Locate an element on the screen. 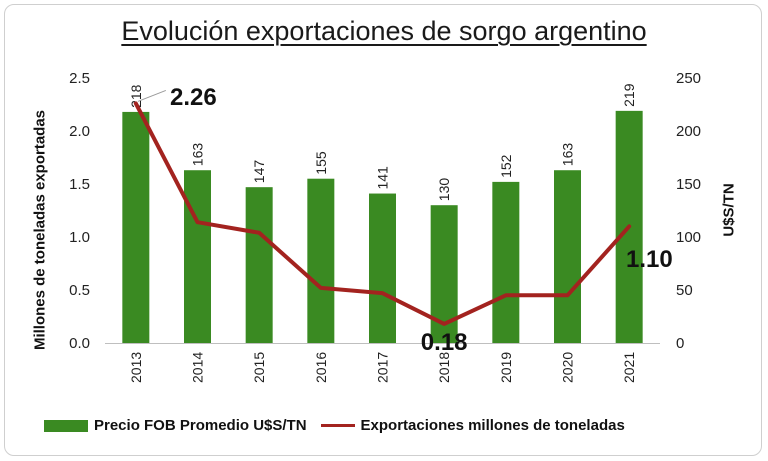 The image size is (768, 461). y-left-tick-label: 2.5 is located at coordinates (79, 78).